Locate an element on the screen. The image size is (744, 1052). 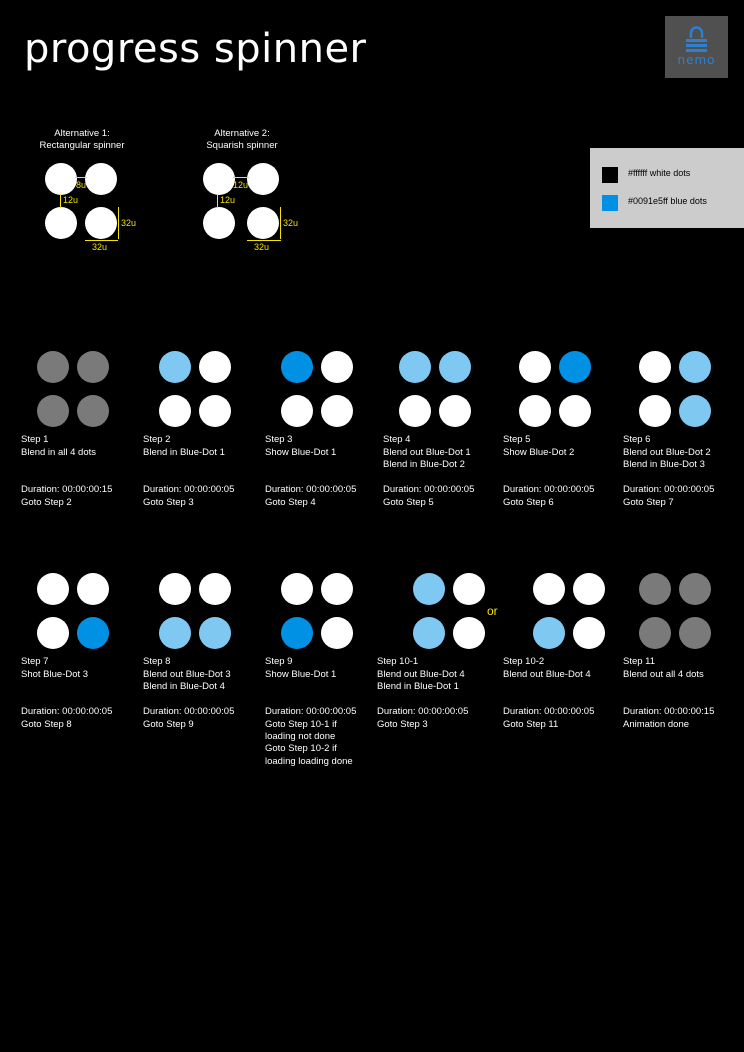
step-description: Blend out Blue-Dot 1 Blend in Blue-Dot 2 is located at coordinates (427, 458).